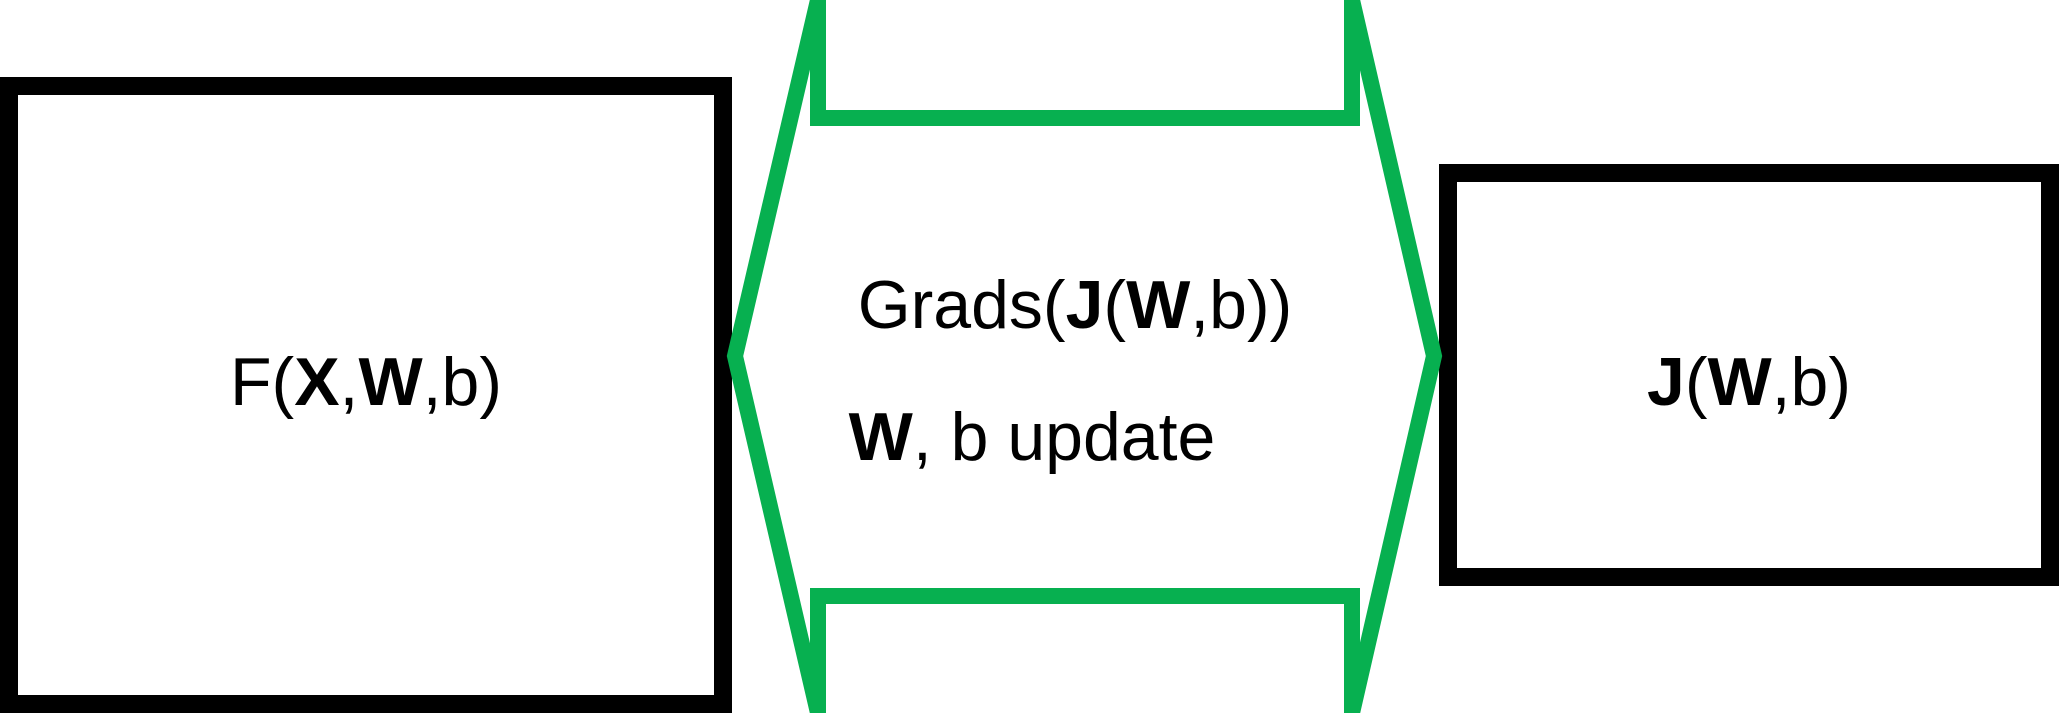 This screenshot has width=2059, height=713. I want to click on cost-function-label: J(W,b), so click(1749, 382).